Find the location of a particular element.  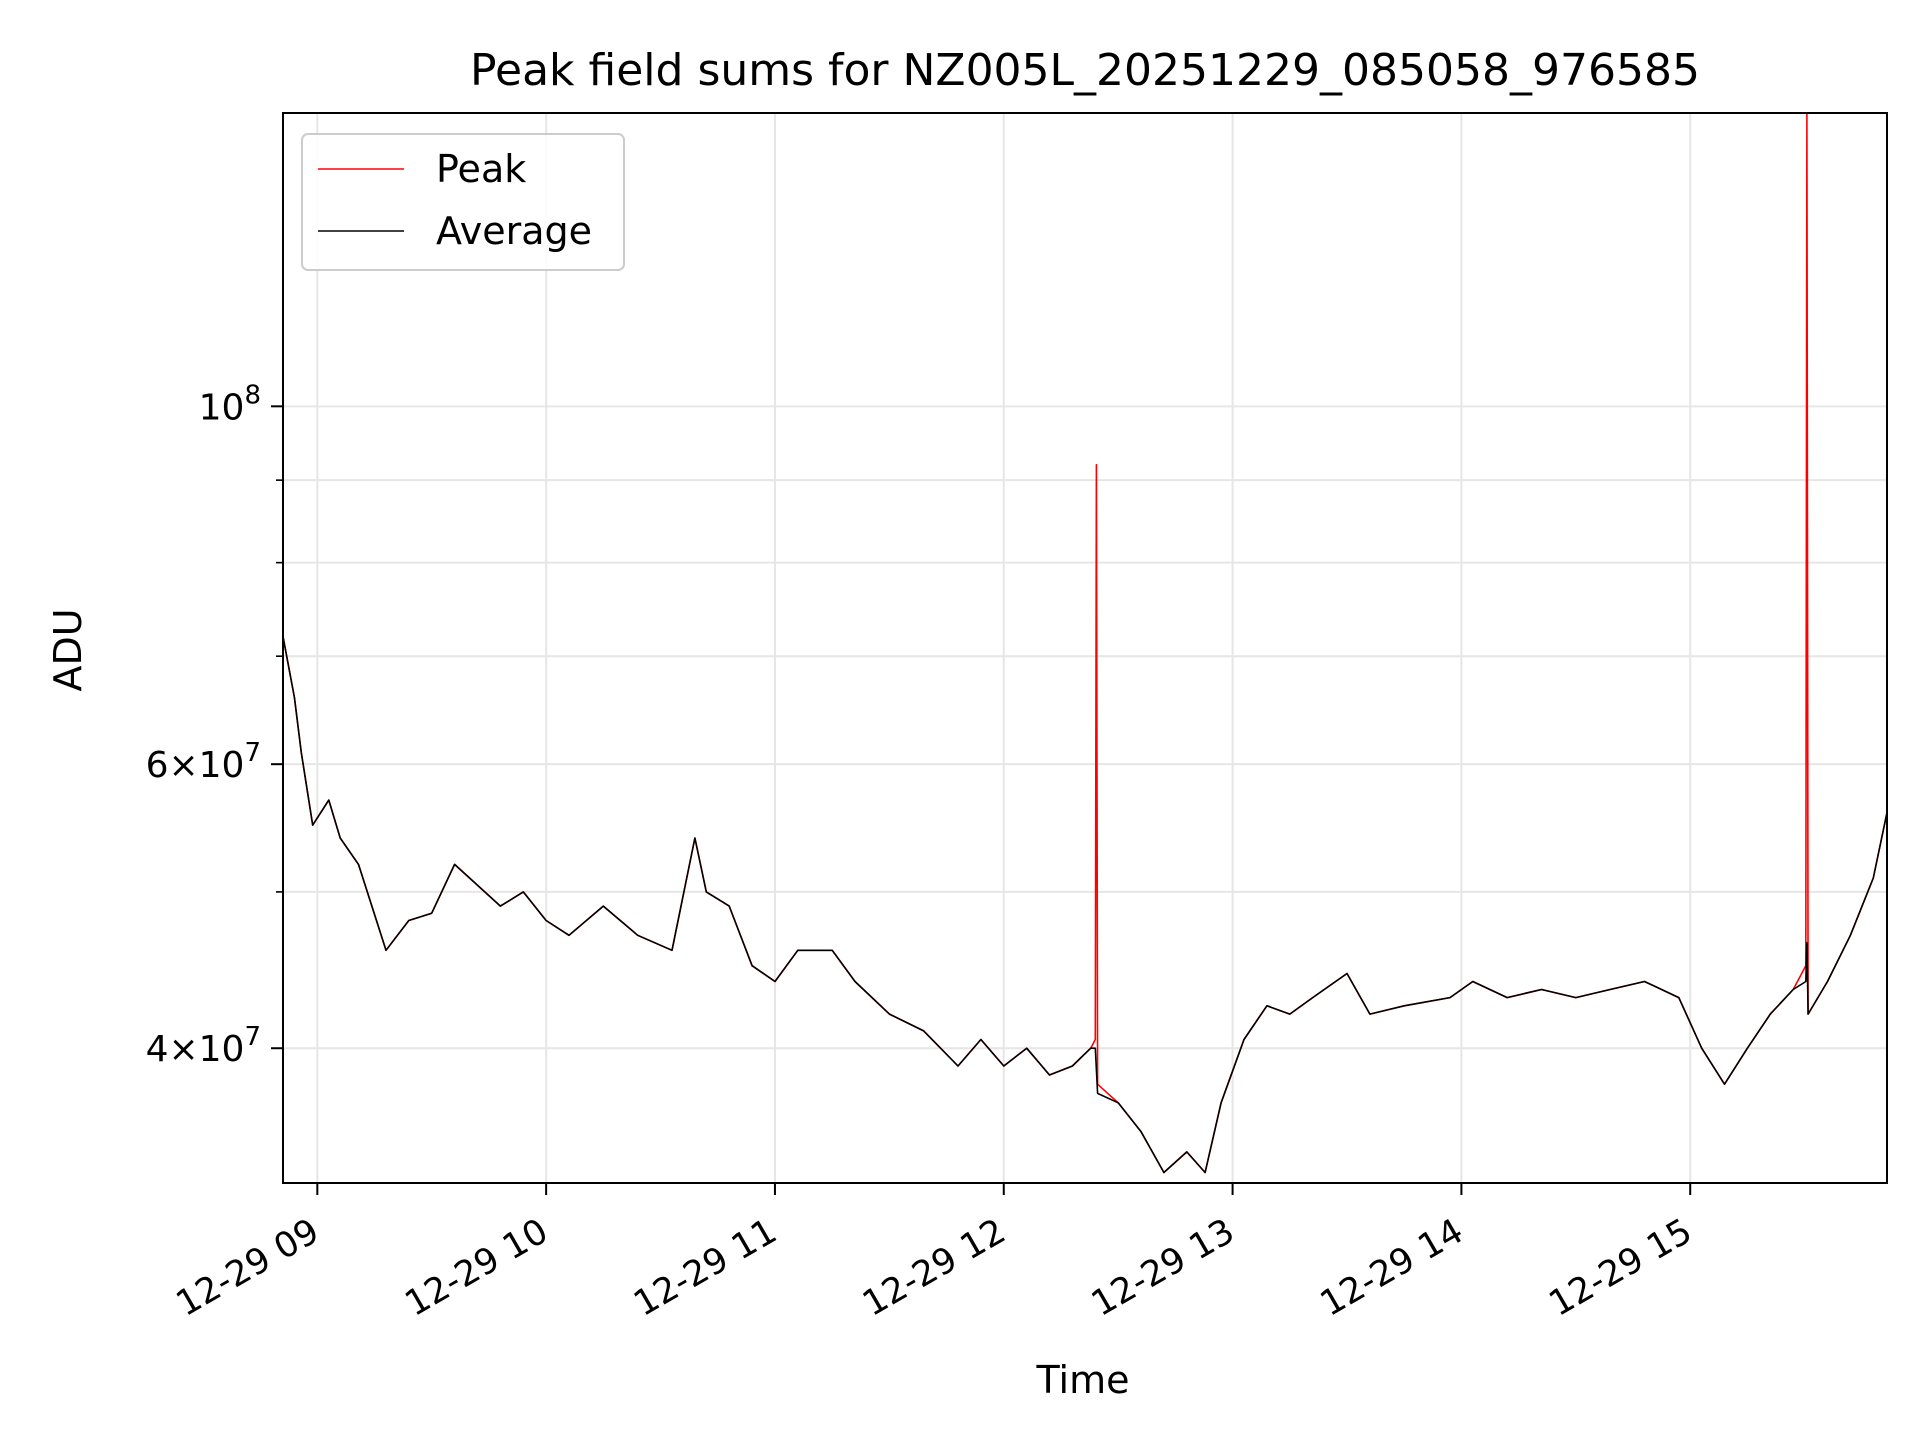

y-axis-label: ADU is located at coordinates (68, 649).